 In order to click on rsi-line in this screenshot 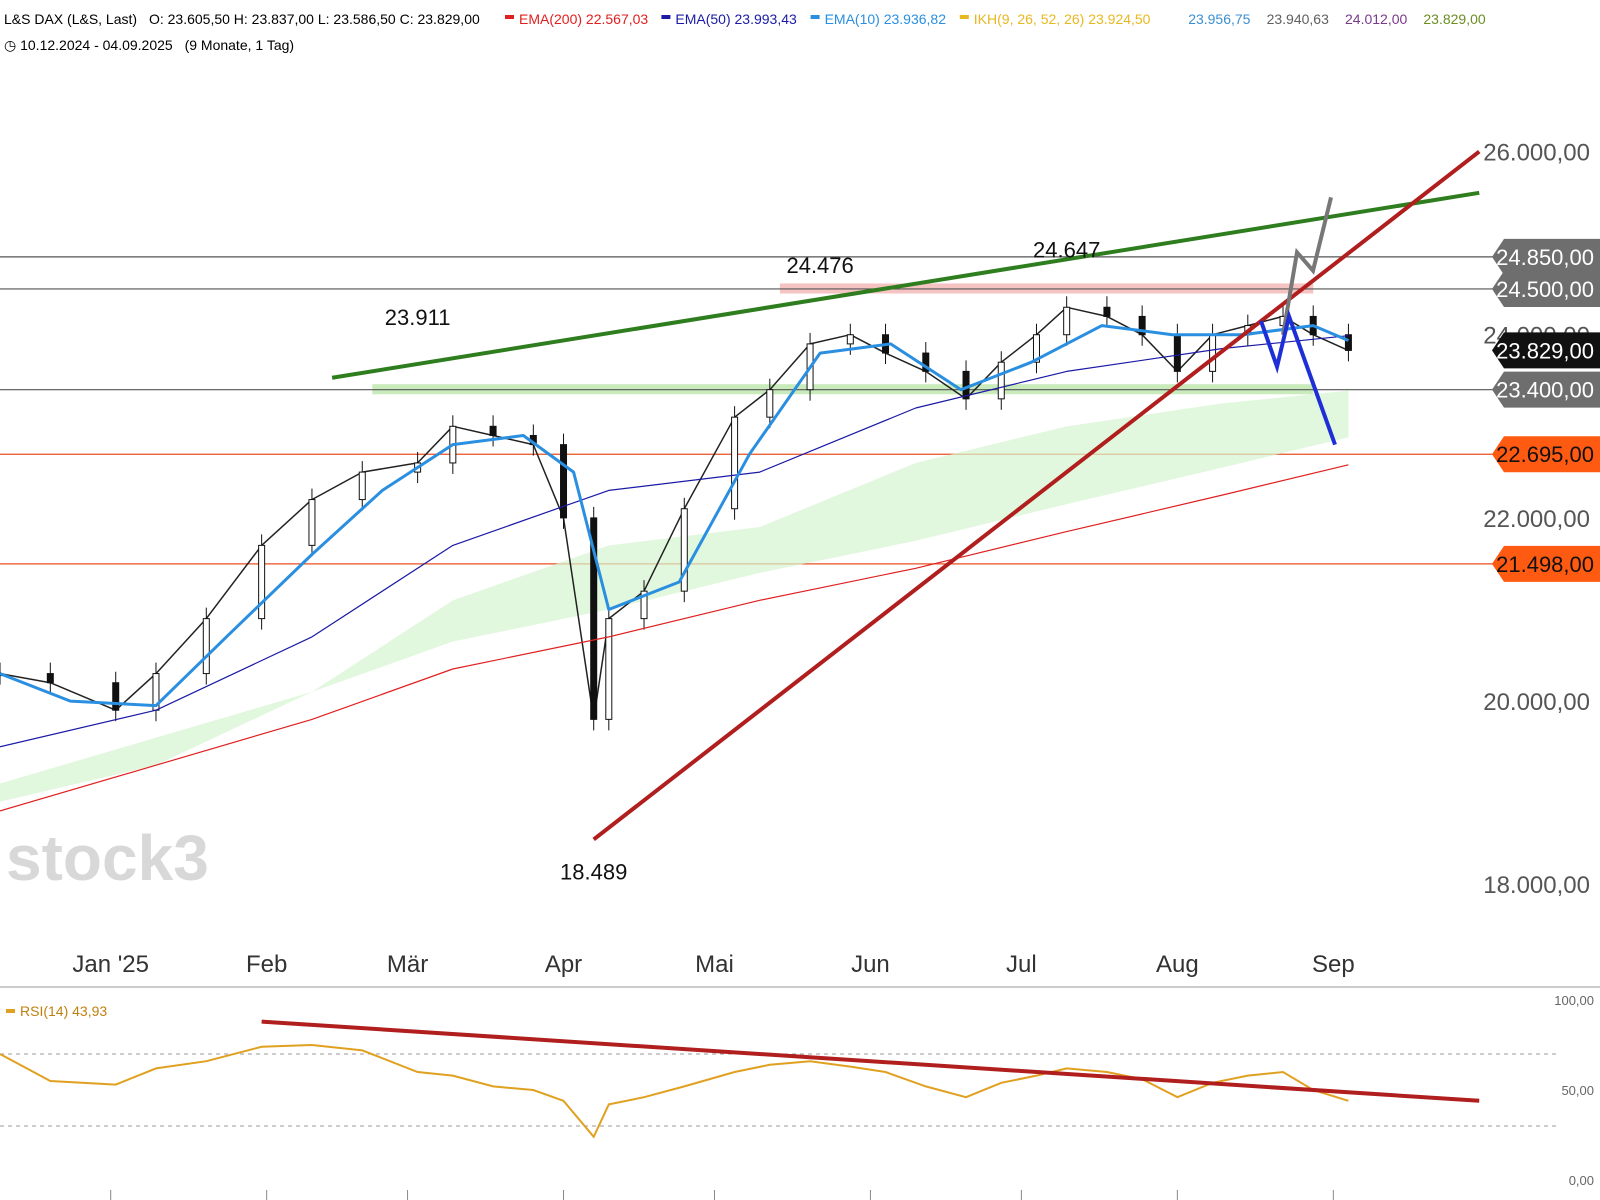, I will do `click(674, 1091)`.